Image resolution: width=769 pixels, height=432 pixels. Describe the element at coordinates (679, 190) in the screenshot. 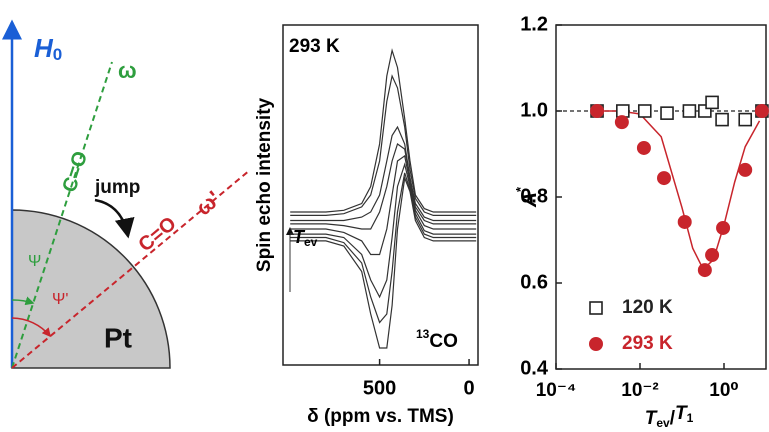

I see `fit-curve` at that location.